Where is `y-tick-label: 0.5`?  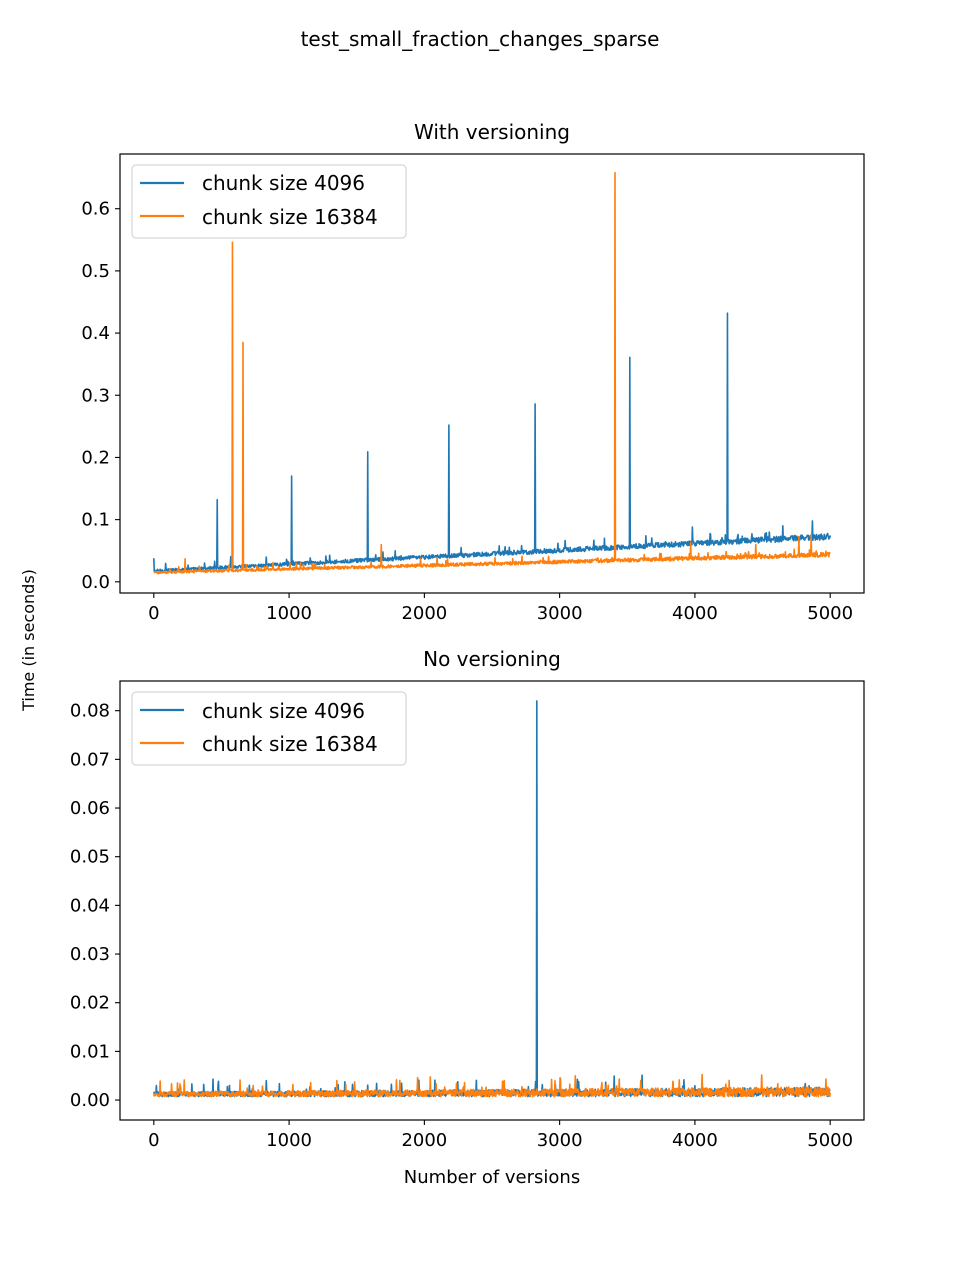
y-tick-label: 0.5 is located at coordinates (95, 271).